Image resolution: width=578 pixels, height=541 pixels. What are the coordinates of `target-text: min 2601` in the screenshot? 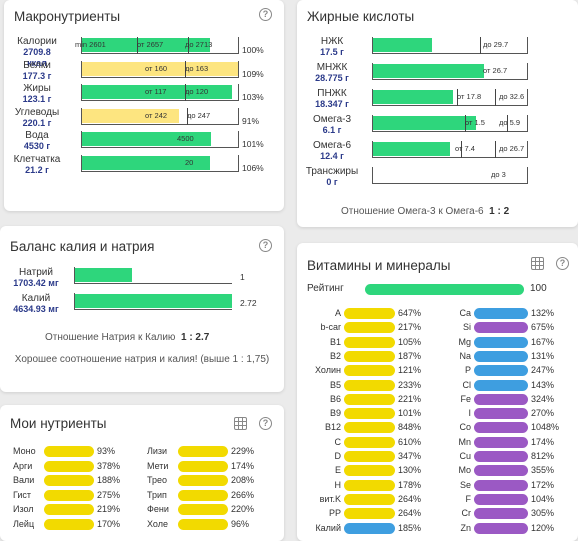 It's located at (90, 44).